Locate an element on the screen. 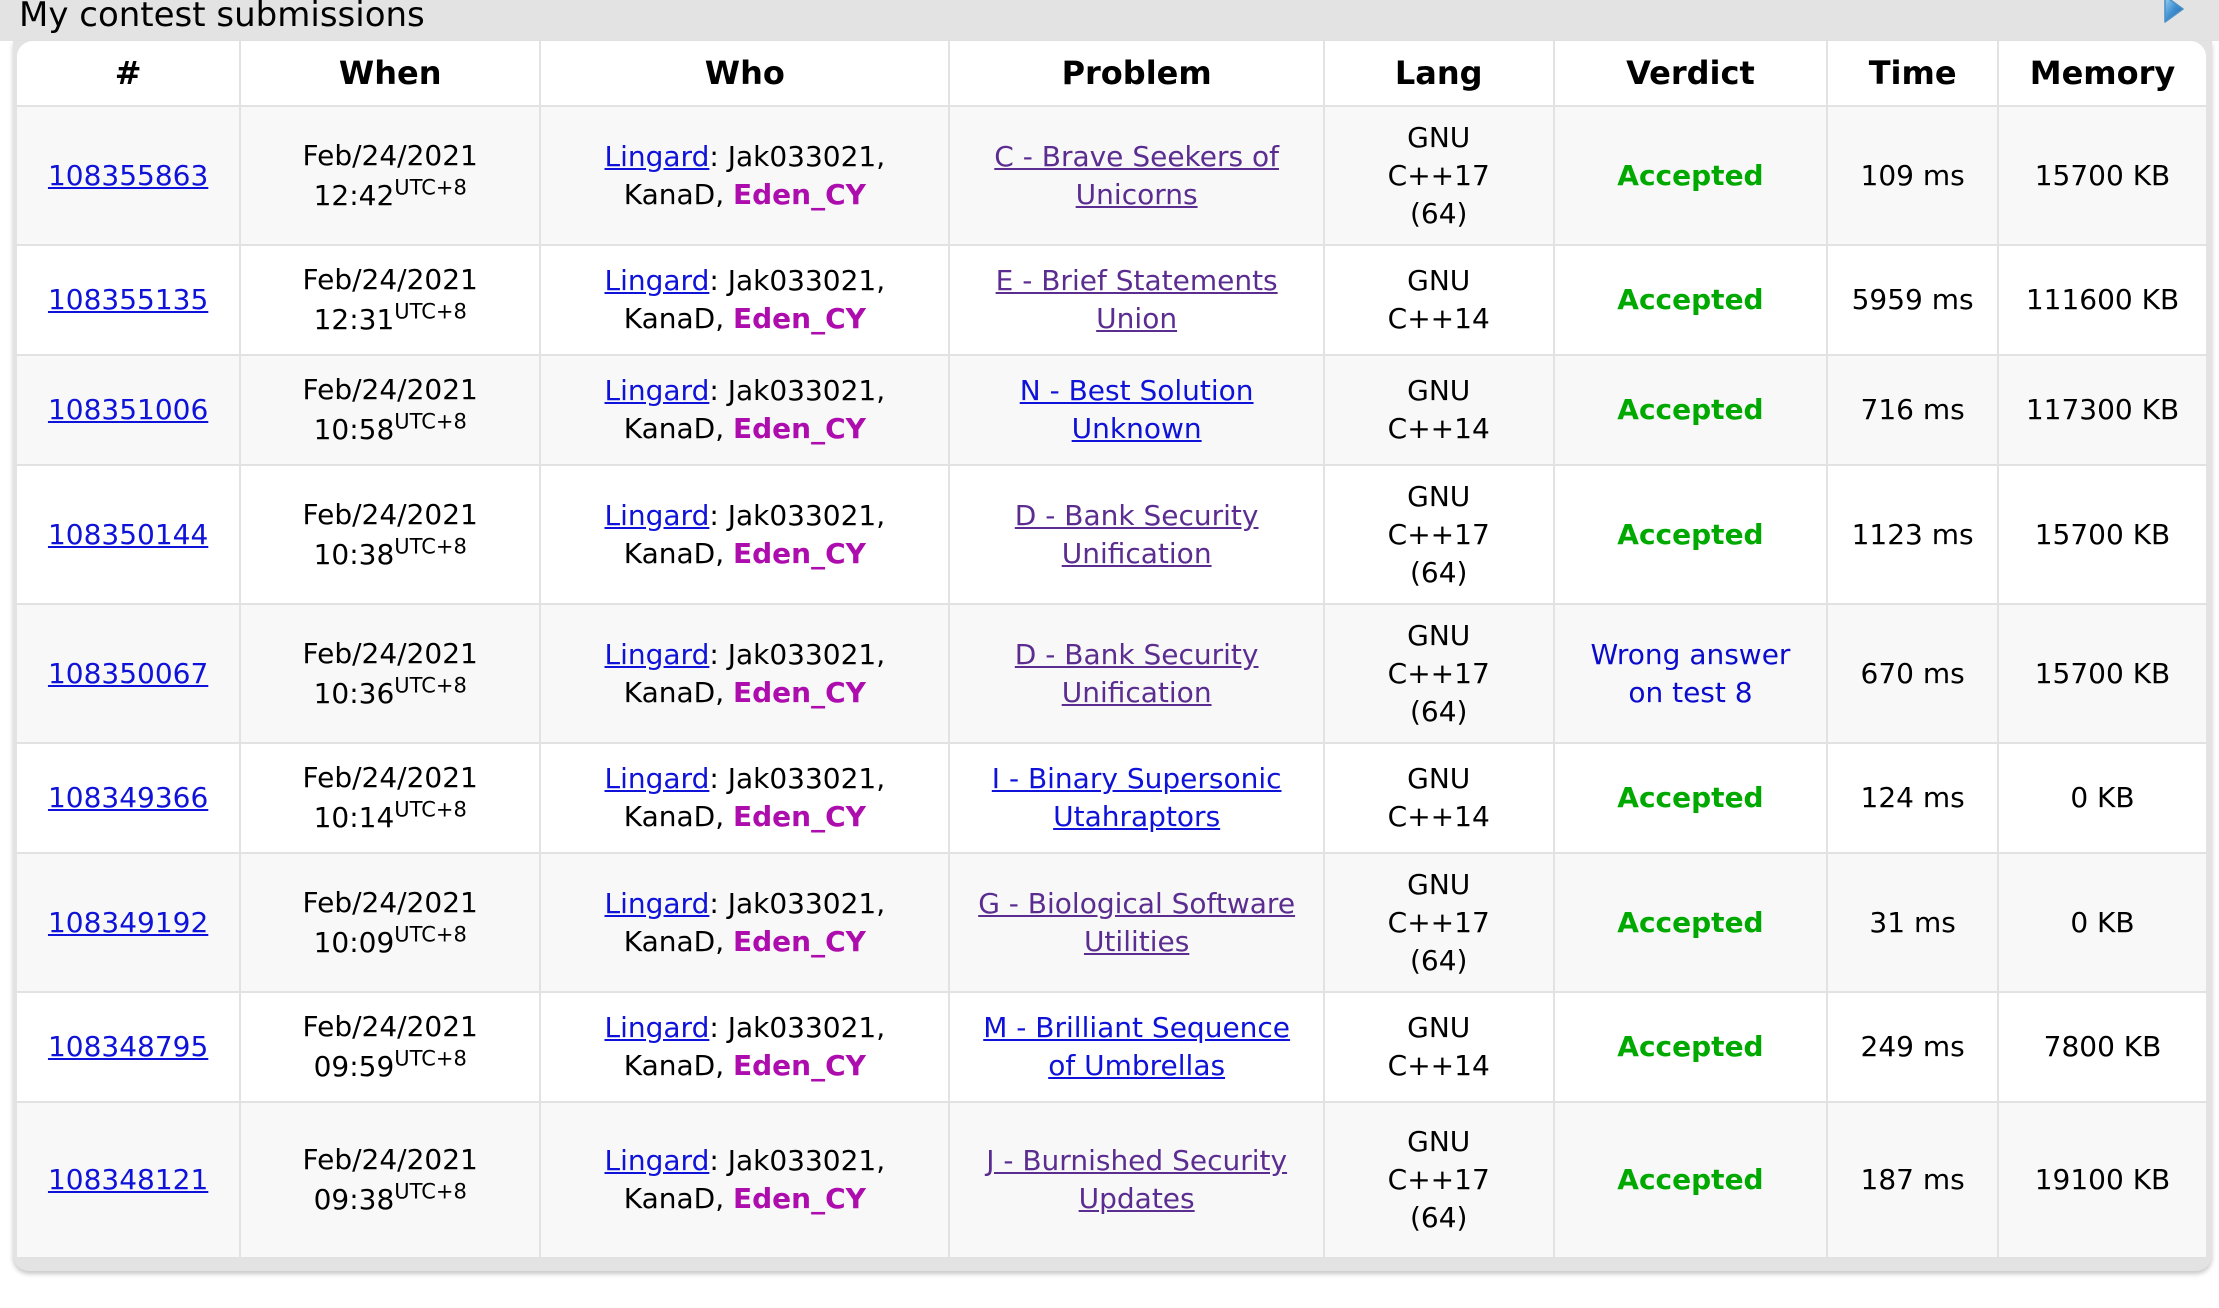 This screenshot has width=2219, height=1308. exec-time: 1123 ms is located at coordinates (1912, 534).